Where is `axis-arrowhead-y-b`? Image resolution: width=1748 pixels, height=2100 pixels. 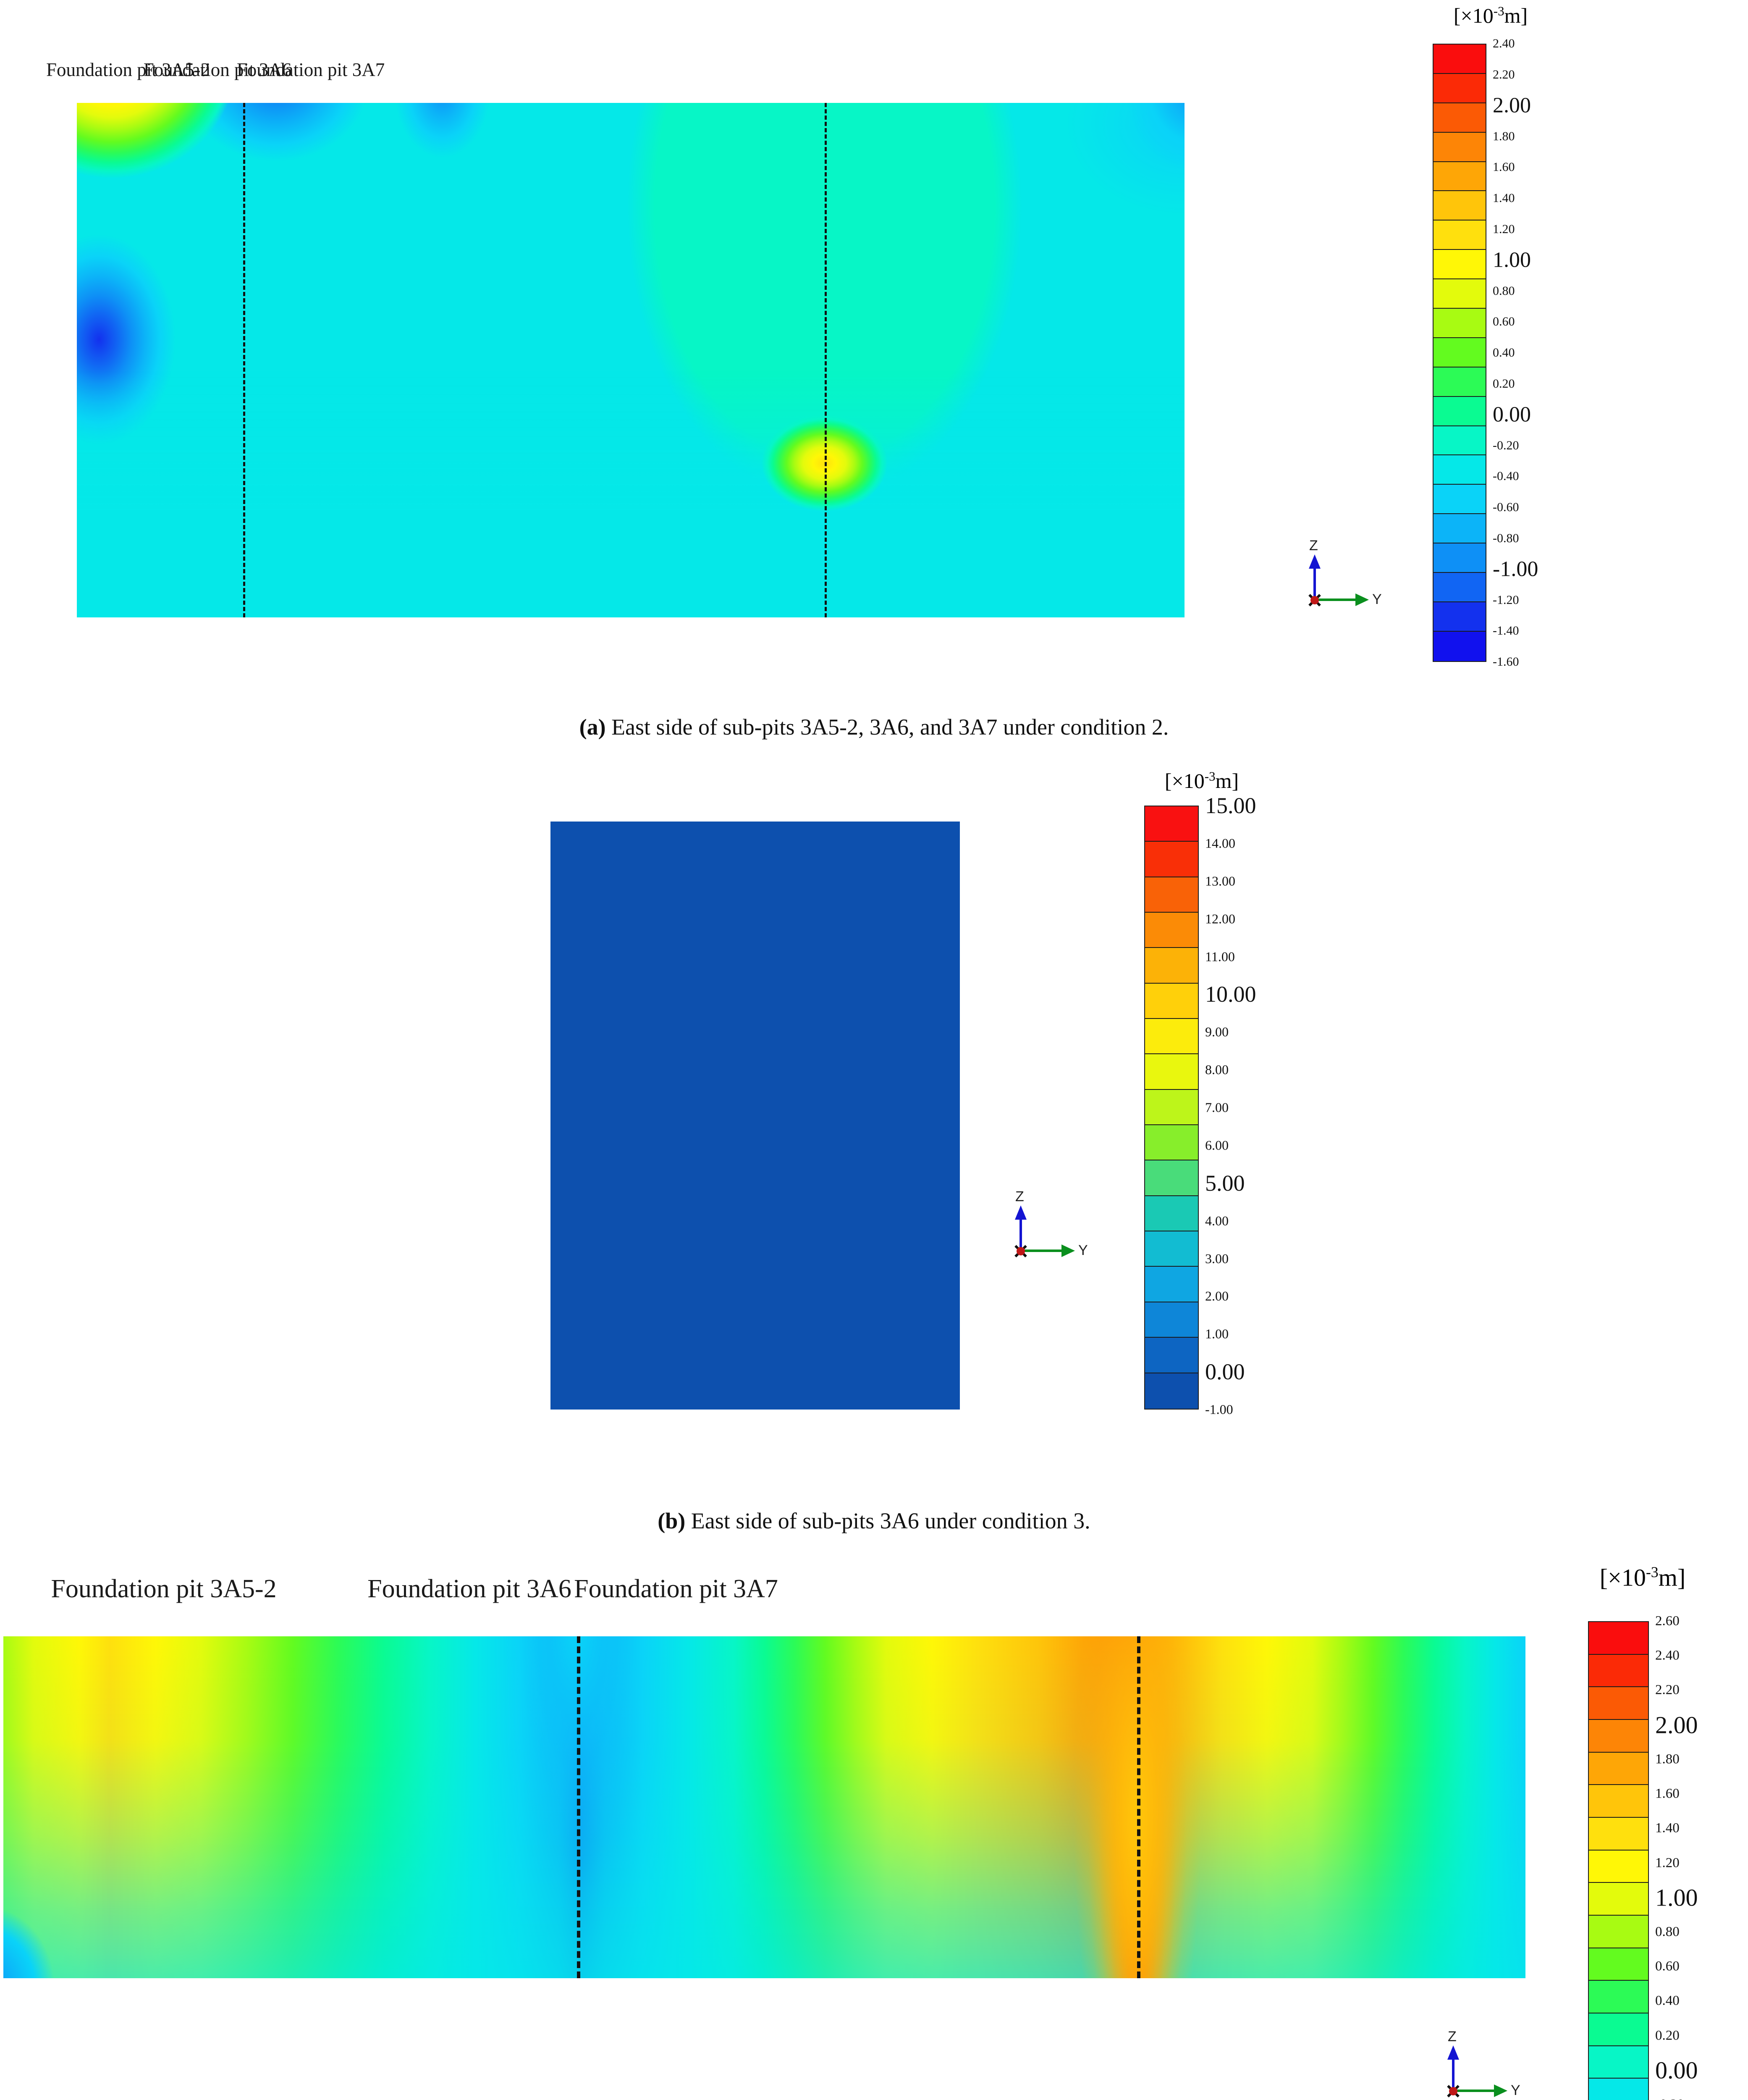 axis-arrowhead-y-b is located at coordinates (1068, 1250).